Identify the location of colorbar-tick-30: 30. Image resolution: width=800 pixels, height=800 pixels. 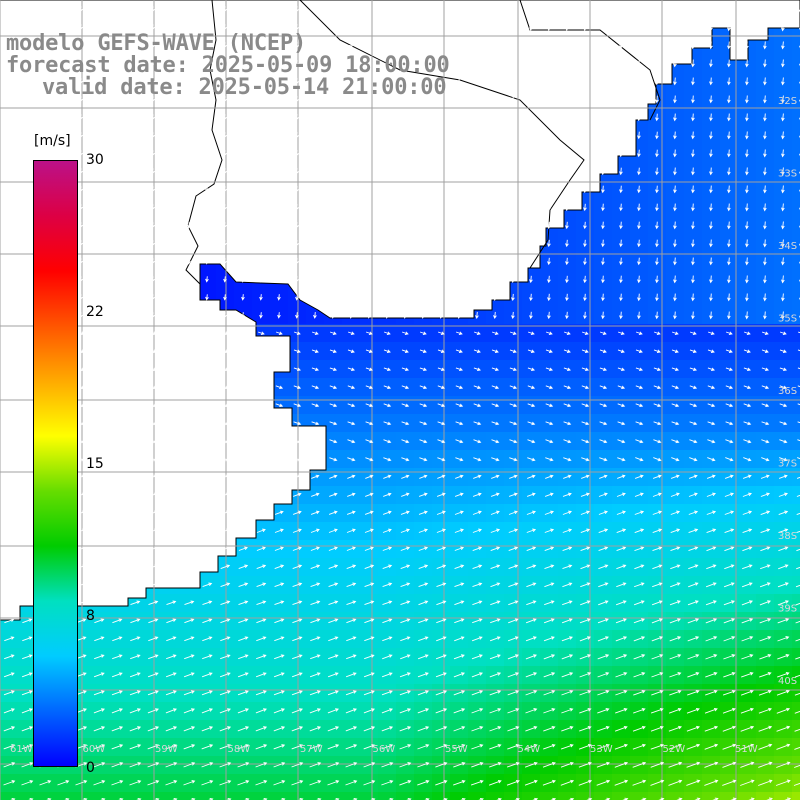
(95, 160).